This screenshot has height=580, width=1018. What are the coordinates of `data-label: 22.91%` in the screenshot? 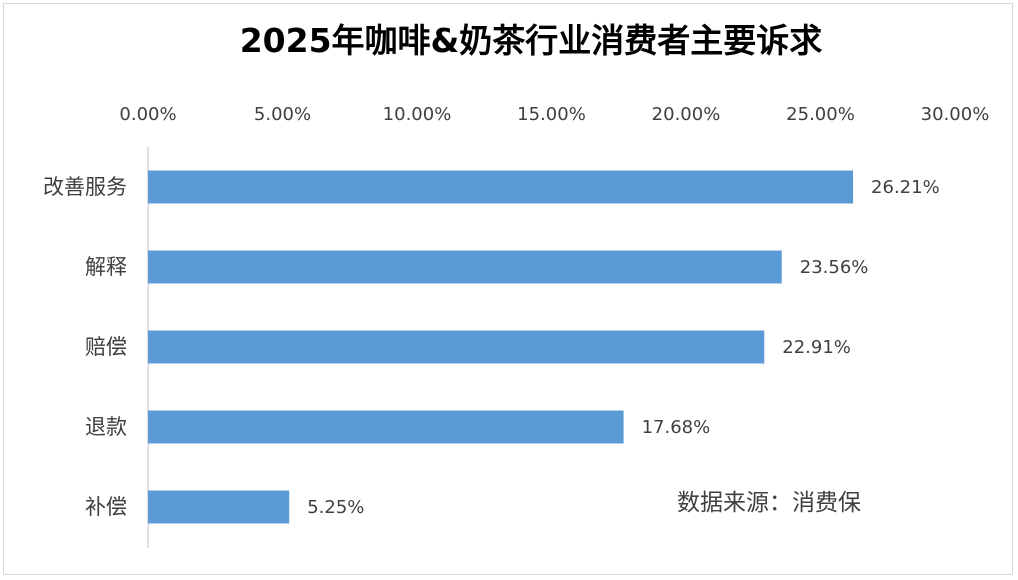 It's located at (816, 347).